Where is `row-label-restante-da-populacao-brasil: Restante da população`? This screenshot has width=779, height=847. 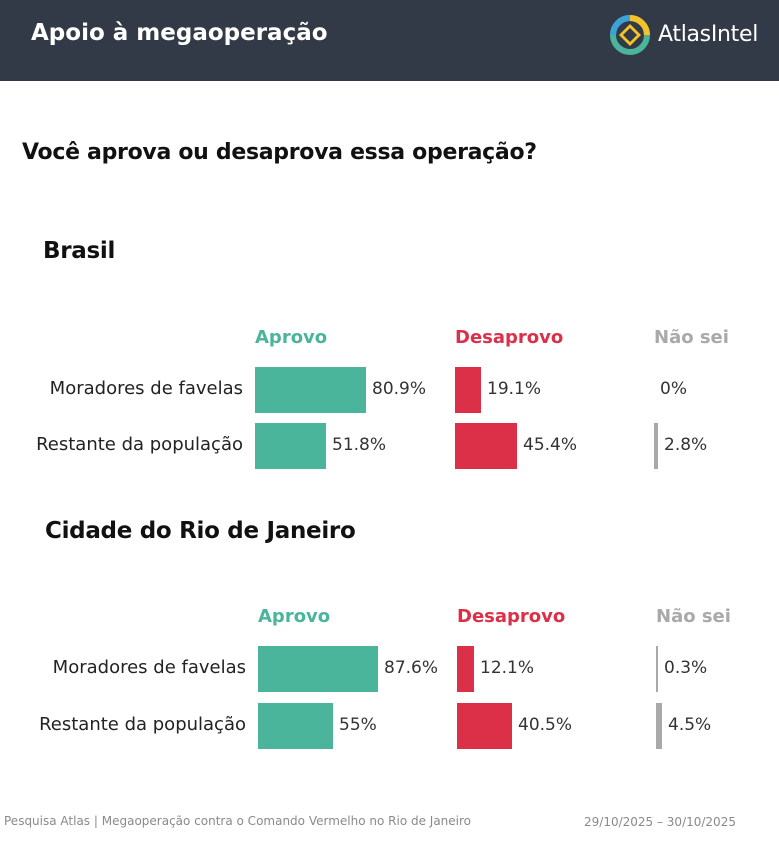
row-label-restante-da-populacao-brasil: Restante da população is located at coordinates (139, 444).